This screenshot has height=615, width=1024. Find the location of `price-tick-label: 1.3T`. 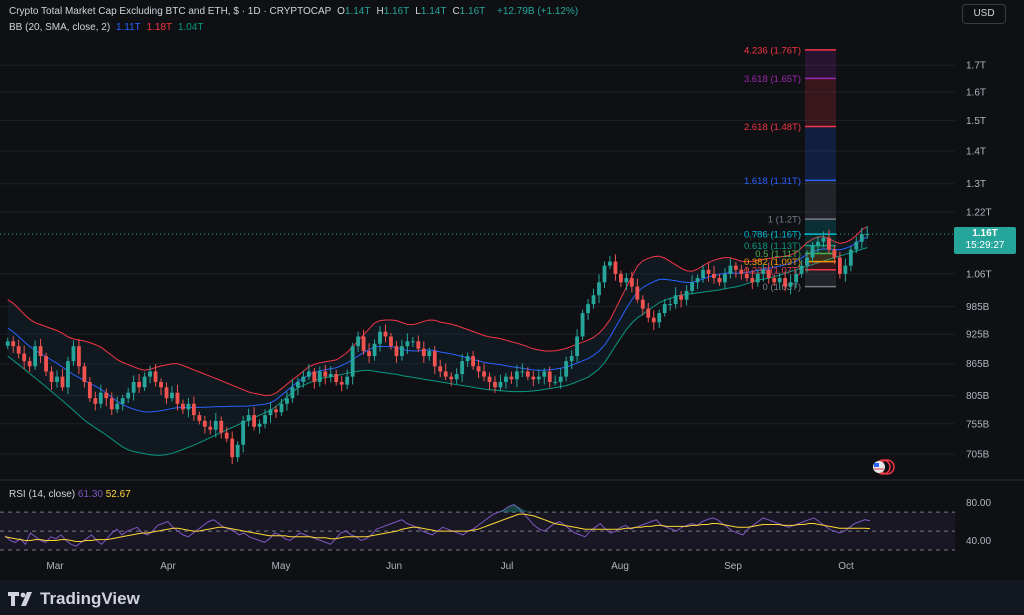

price-tick-label: 1.3T is located at coordinates (976, 184).